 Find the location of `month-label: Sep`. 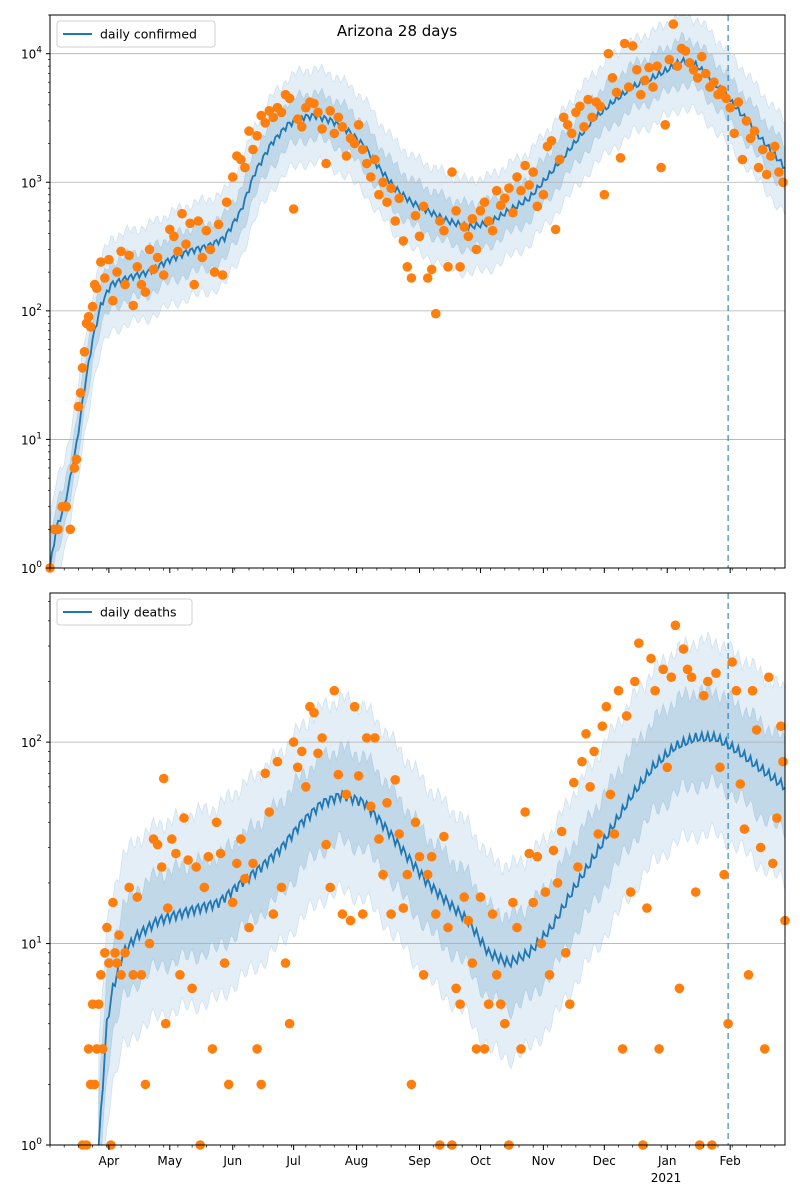

month-label: Sep is located at coordinates (419, 1161).